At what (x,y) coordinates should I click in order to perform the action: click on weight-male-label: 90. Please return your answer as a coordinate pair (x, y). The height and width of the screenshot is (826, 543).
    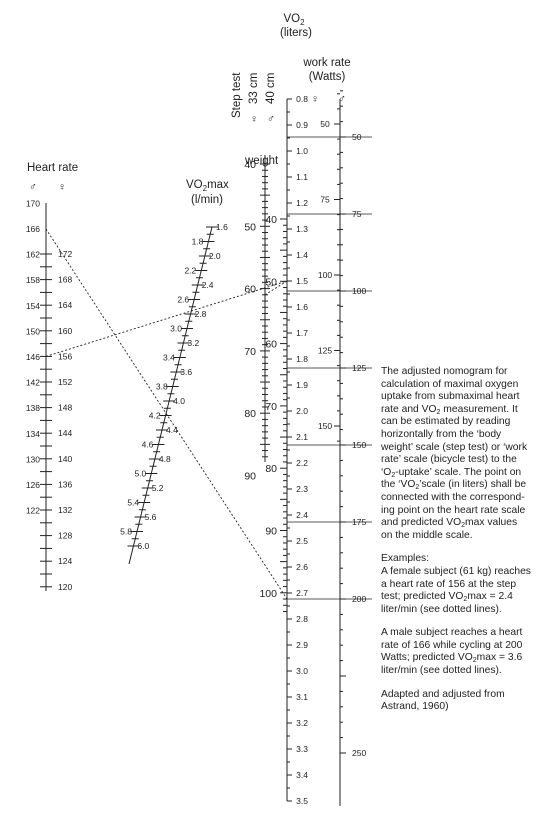
    Looking at the image, I should click on (271, 532).